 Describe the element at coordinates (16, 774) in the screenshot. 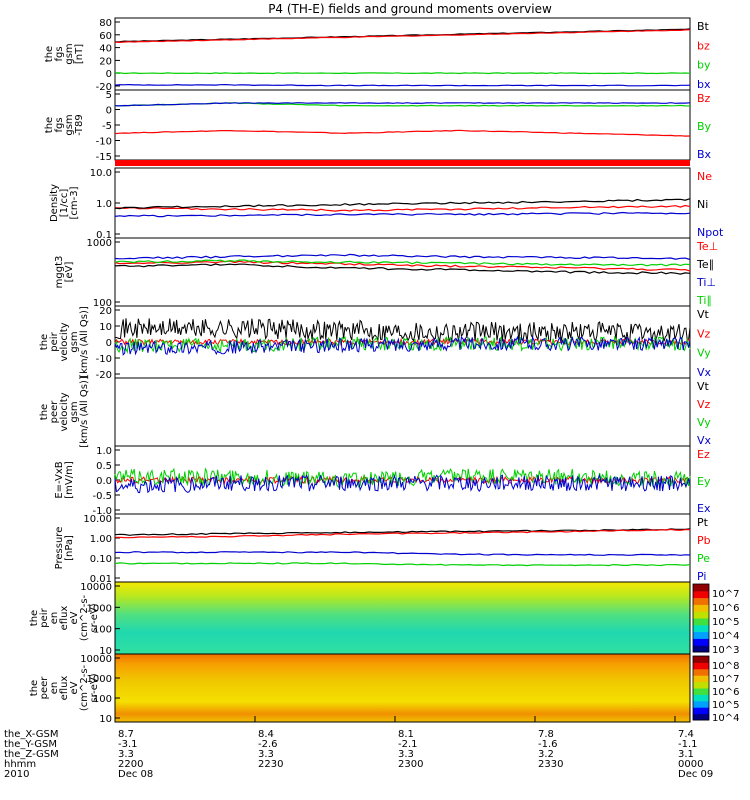

I see `x-axis-row-label: 2010` at that location.